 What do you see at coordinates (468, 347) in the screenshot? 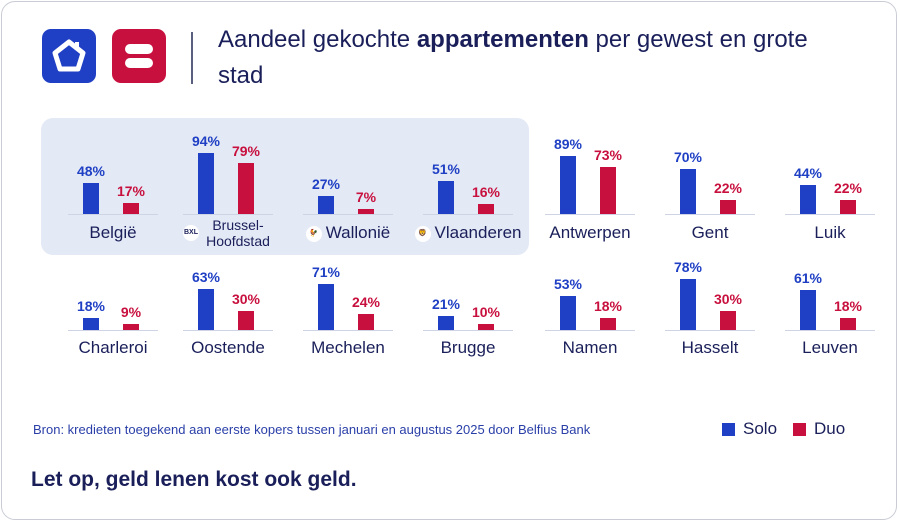
I see `category-label: Brugge` at bounding box center [468, 347].